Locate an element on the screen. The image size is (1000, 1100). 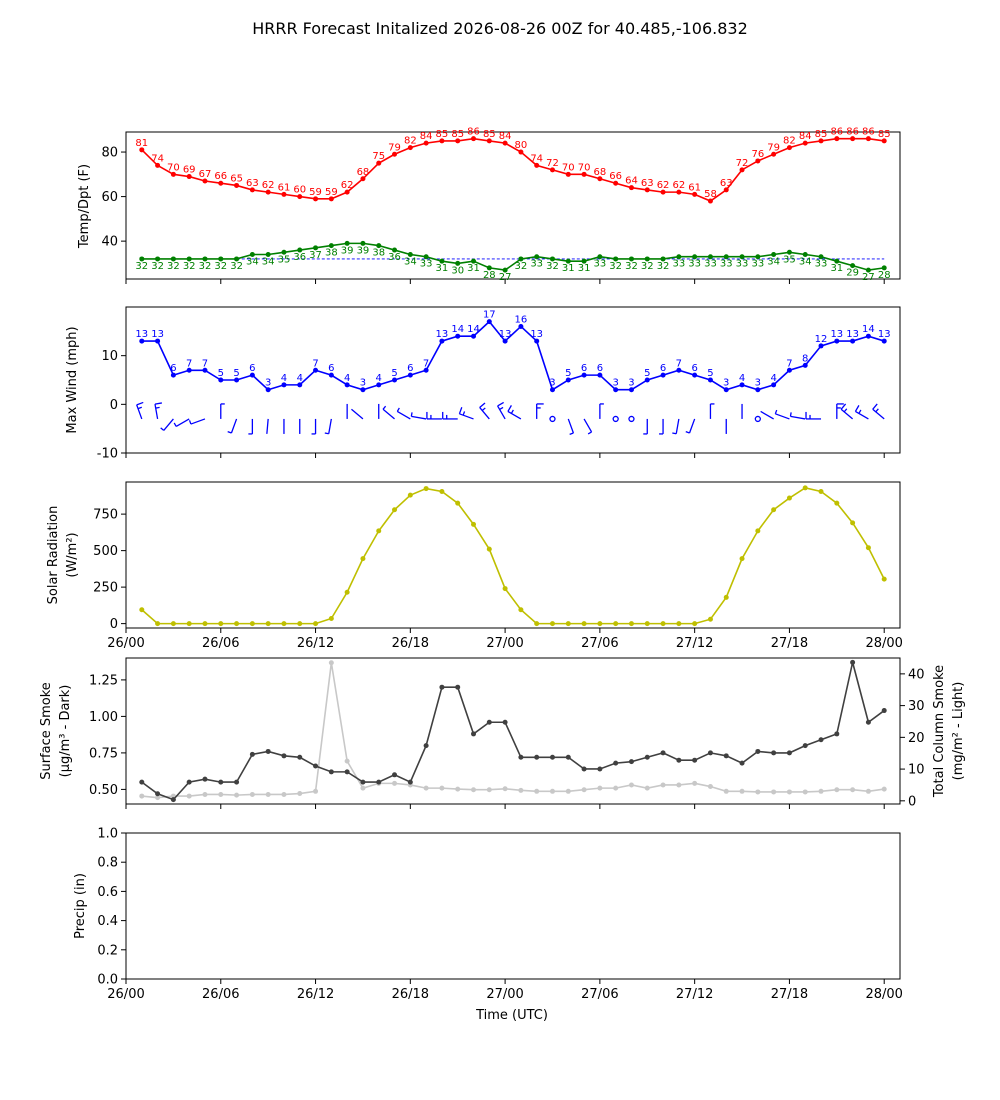
data-label: 60 is located at coordinates (299, 190).